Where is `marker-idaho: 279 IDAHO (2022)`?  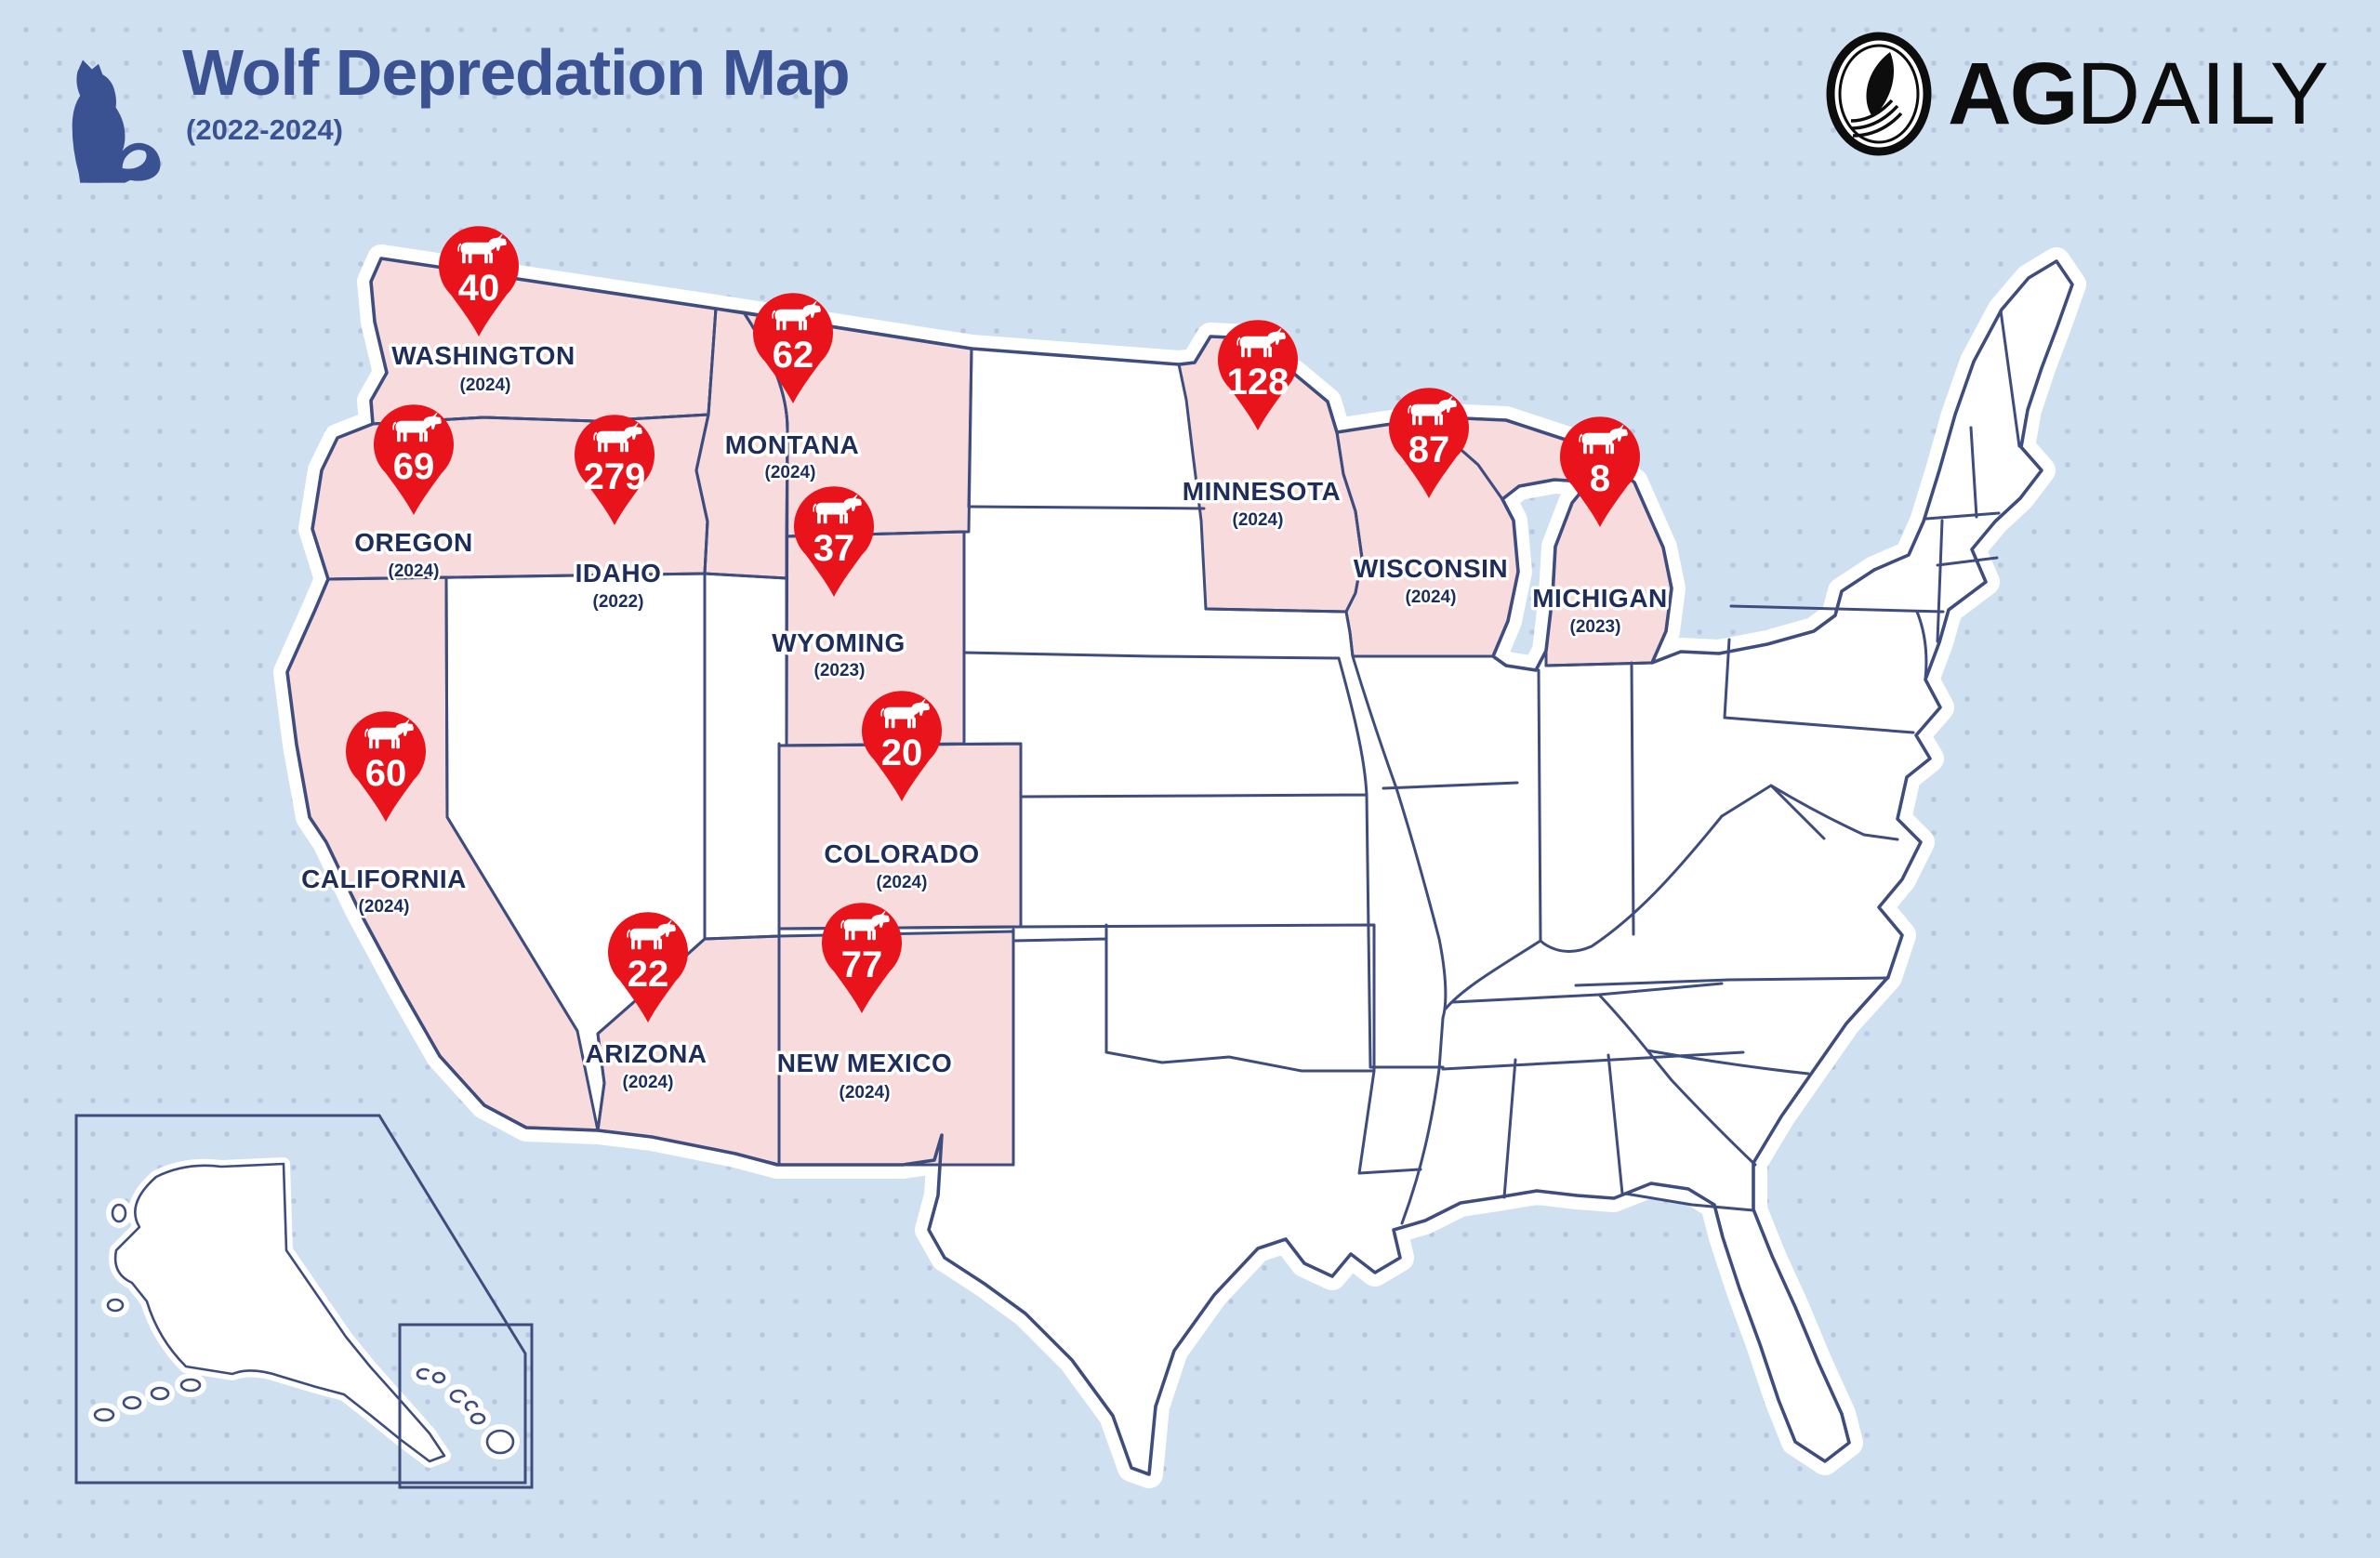
marker-idaho: 279 IDAHO (2022) is located at coordinates (618, 514).